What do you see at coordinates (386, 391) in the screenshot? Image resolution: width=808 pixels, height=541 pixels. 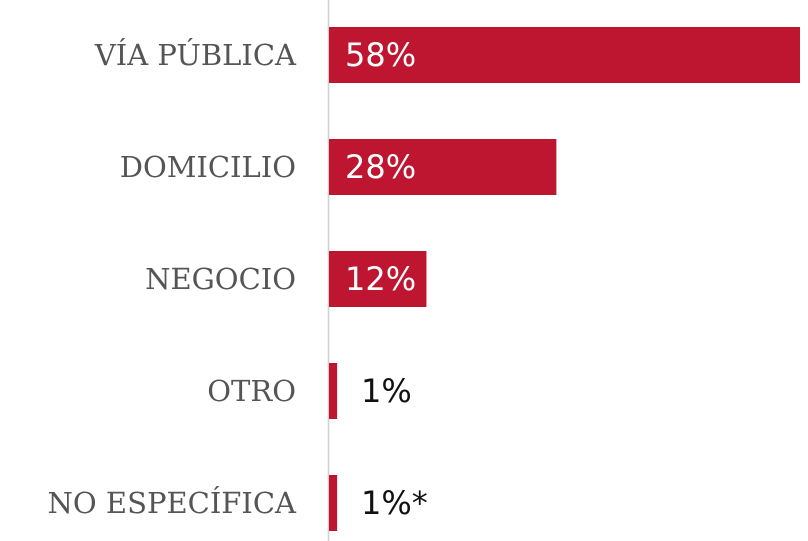 I see `value-label: 1%` at bounding box center [386, 391].